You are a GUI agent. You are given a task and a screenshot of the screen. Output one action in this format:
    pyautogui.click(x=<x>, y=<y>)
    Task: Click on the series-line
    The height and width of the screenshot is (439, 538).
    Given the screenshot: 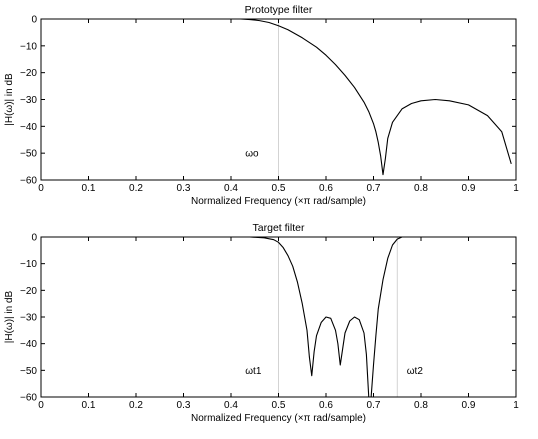 What is the action you would take?
    pyautogui.click(x=335, y=317)
    